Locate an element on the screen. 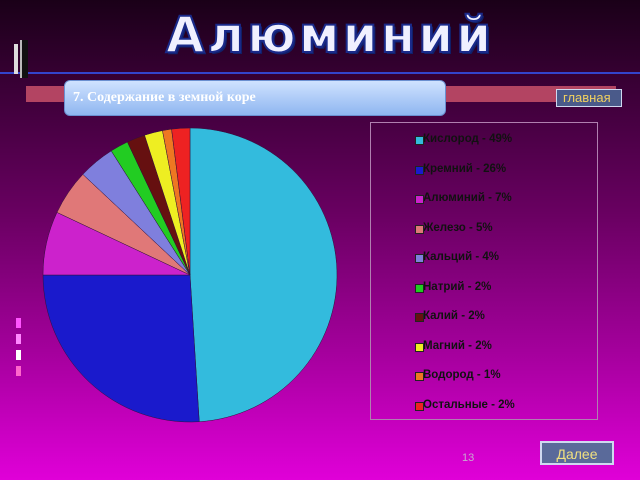 The width and height of the screenshot is (640, 480). legend-item: Остальные - 2% is located at coordinates (465, 404).